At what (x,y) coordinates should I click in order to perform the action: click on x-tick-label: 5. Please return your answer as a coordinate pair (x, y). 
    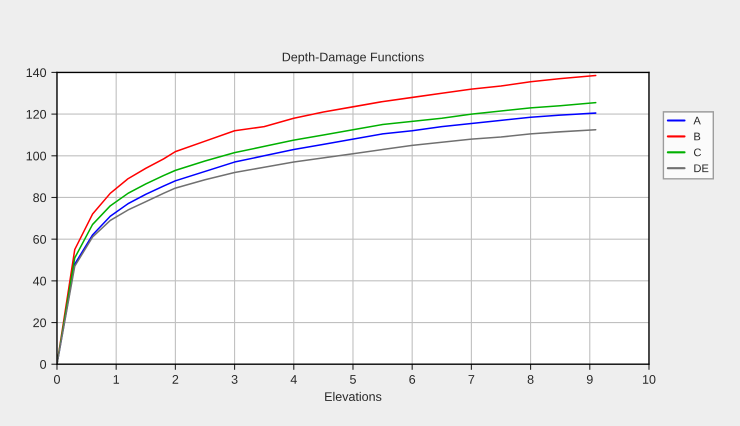
    Looking at the image, I should click on (353, 379).